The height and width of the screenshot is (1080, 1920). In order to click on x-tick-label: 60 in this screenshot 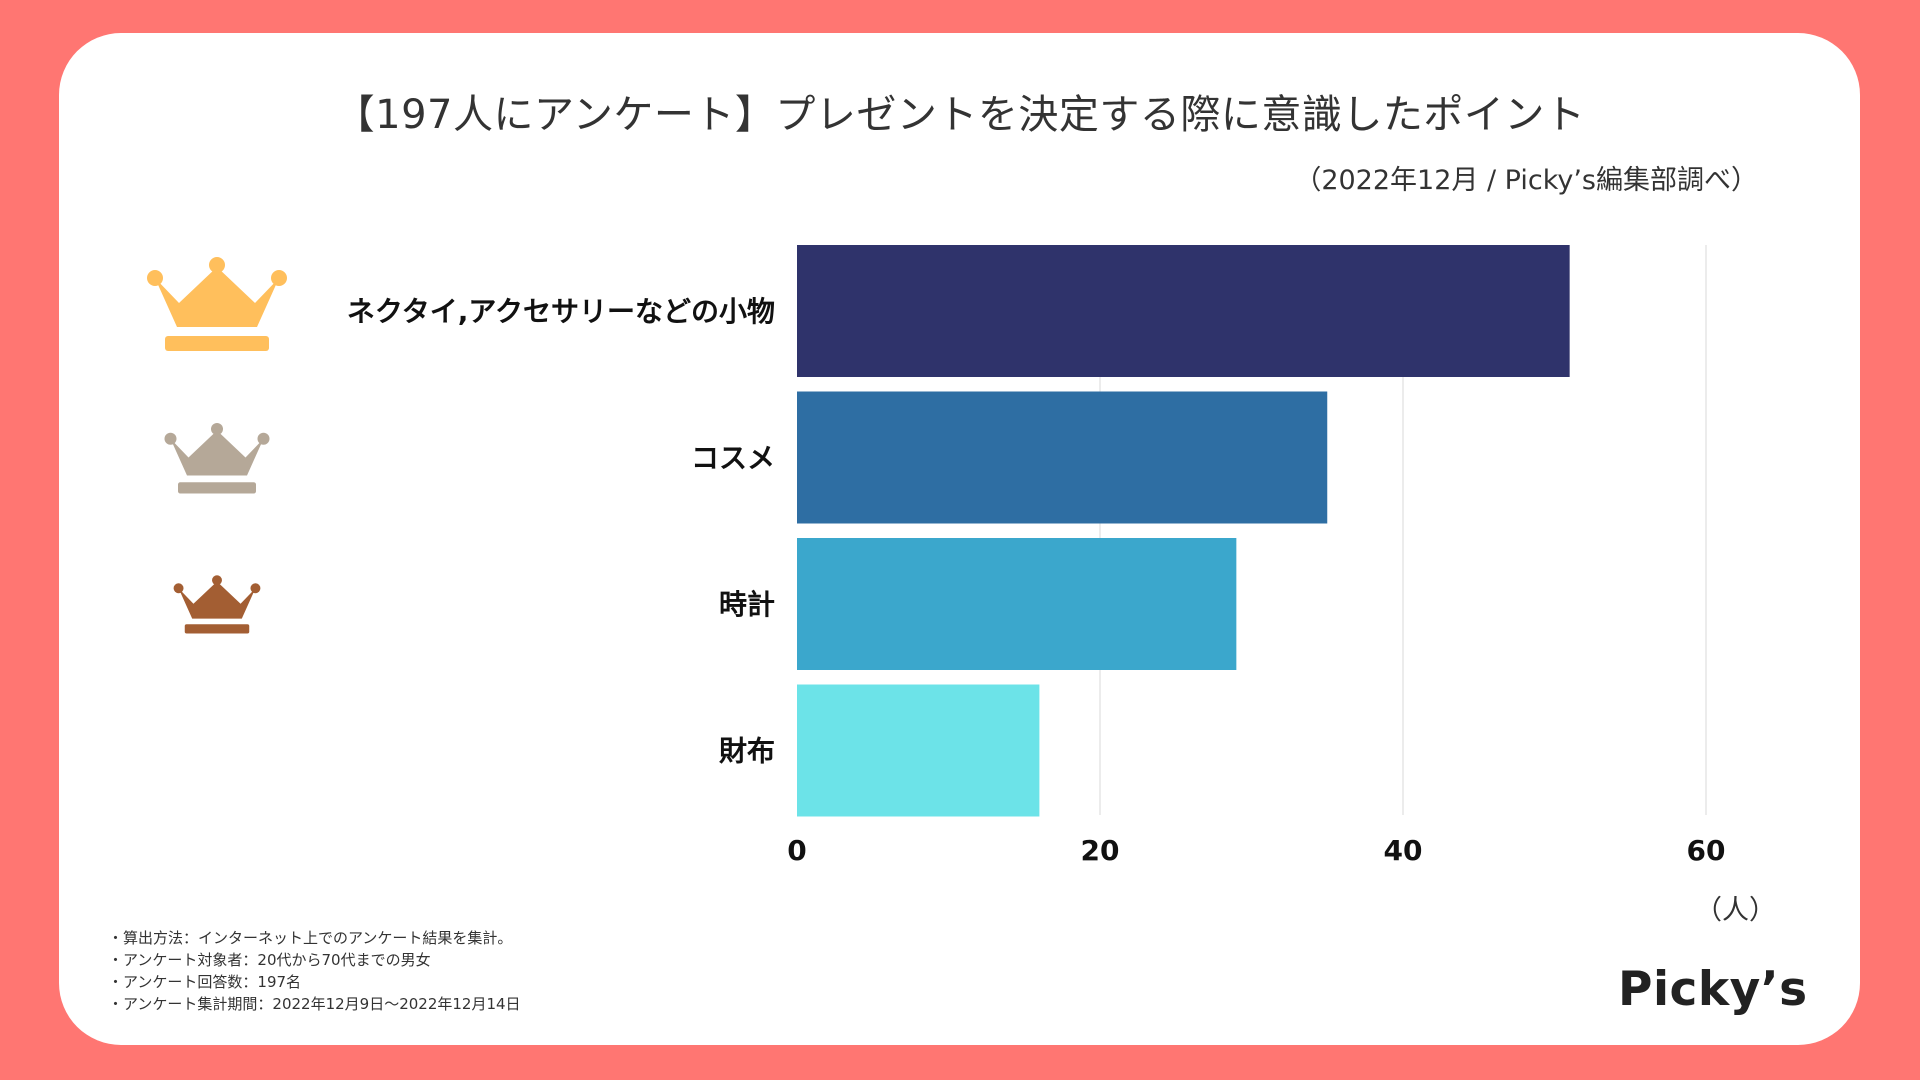, I will do `click(1706, 850)`.